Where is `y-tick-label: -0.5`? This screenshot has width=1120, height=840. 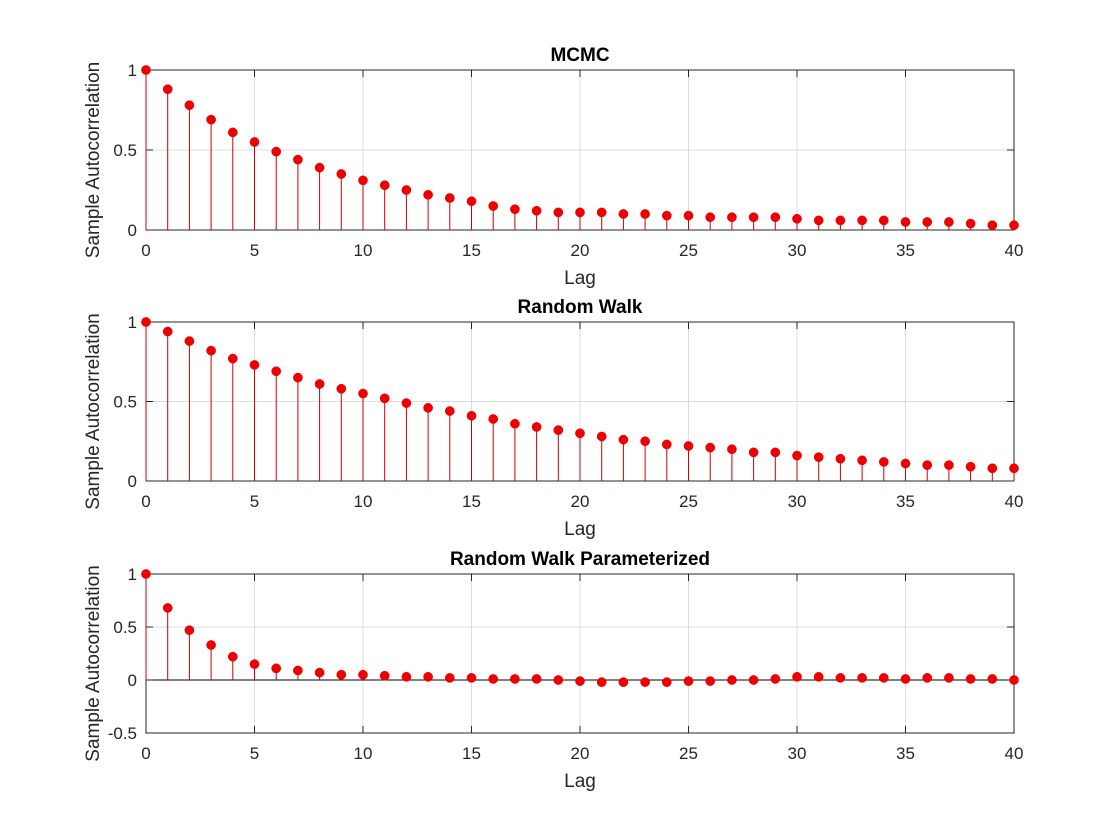 y-tick-label: -0.5 is located at coordinates (122, 733).